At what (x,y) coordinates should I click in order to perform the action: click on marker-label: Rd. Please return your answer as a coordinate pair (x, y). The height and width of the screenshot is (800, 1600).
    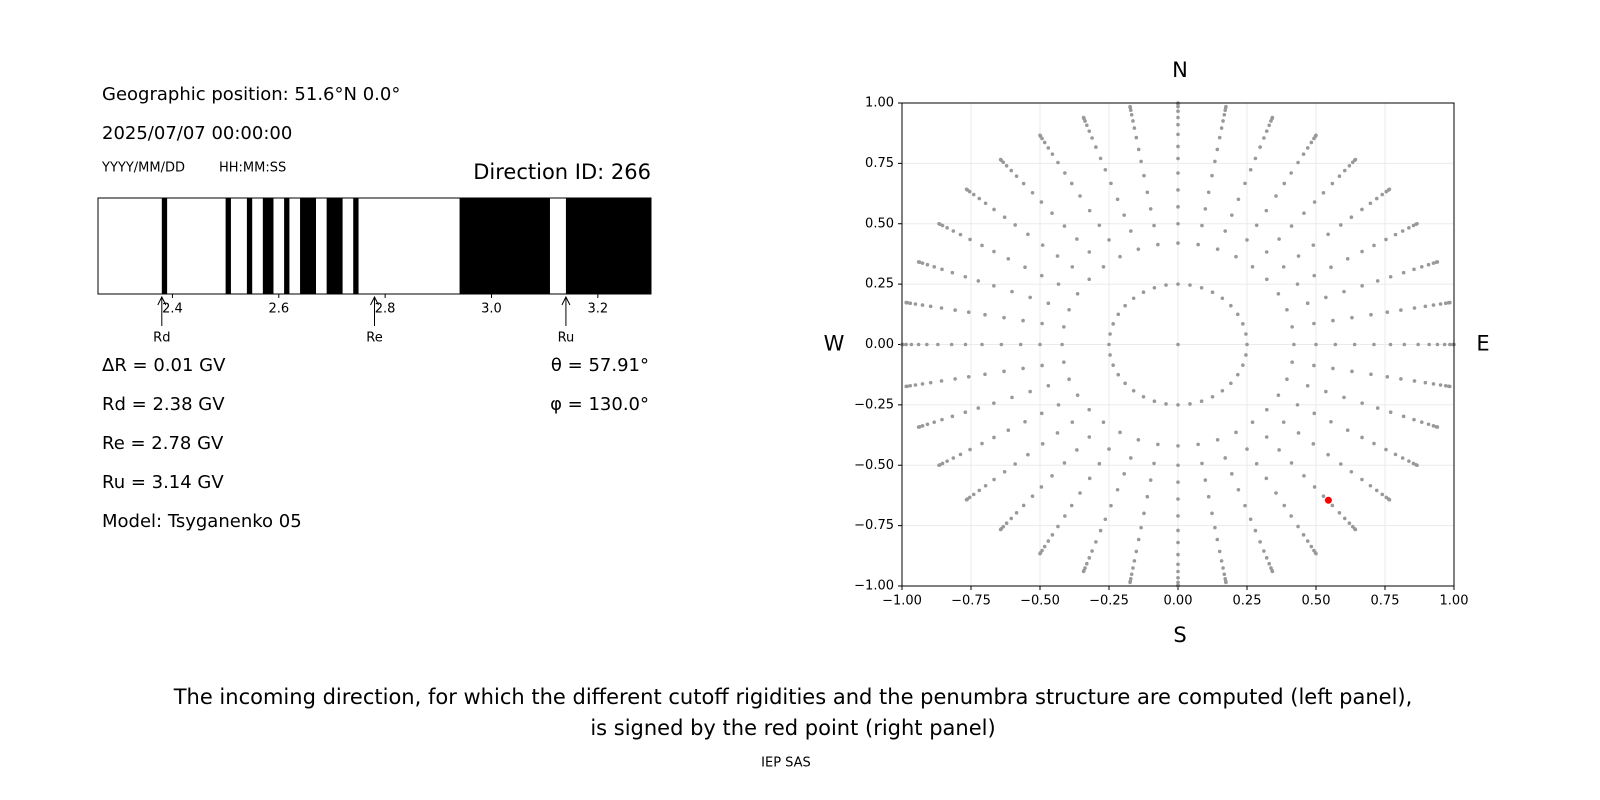
    Looking at the image, I should click on (161, 338).